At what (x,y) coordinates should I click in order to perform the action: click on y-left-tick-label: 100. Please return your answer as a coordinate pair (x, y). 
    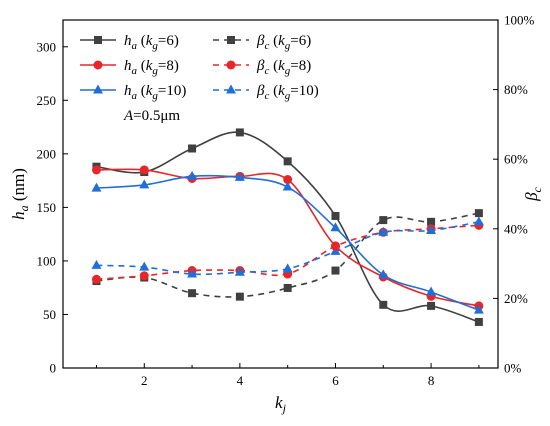
    Looking at the image, I should click on (47, 260).